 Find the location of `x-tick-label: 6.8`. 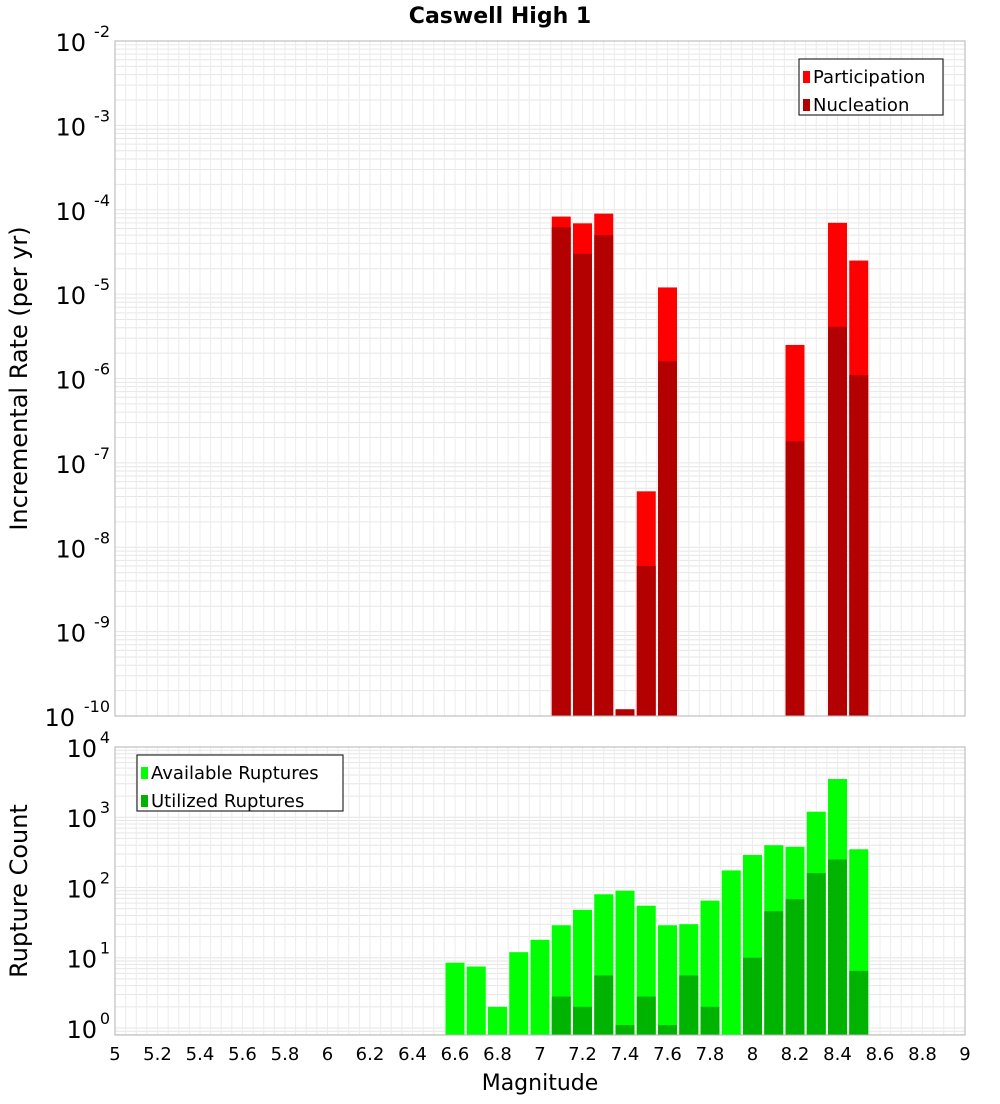

x-tick-label: 6.8 is located at coordinates (497, 1054).